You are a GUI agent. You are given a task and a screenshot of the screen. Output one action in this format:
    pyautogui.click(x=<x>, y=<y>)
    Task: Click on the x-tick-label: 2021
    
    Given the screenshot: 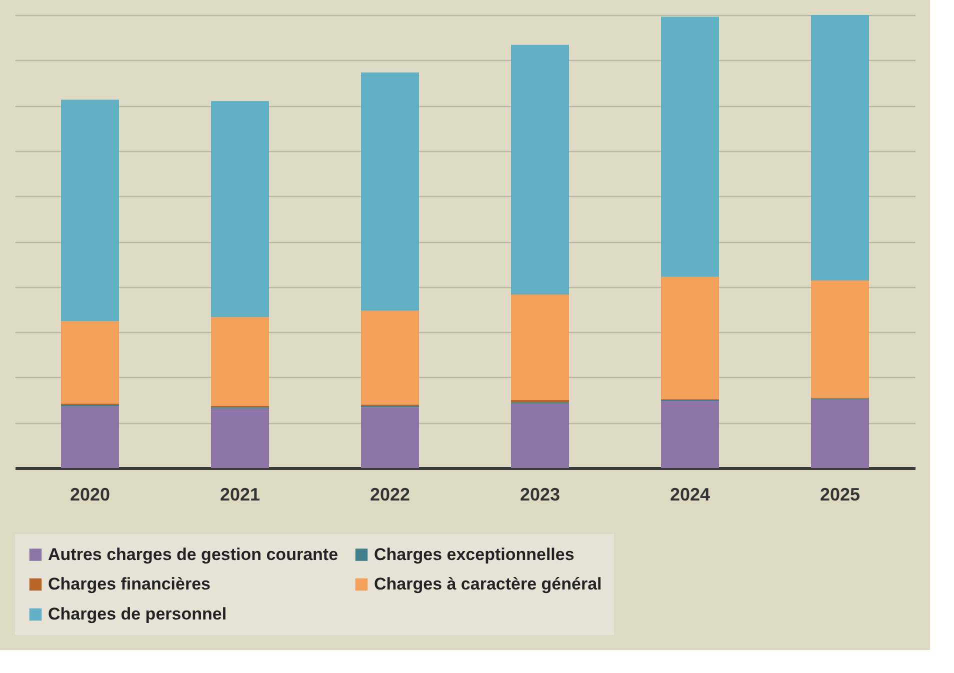 What is the action you would take?
    pyautogui.click(x=240, y=494)
    